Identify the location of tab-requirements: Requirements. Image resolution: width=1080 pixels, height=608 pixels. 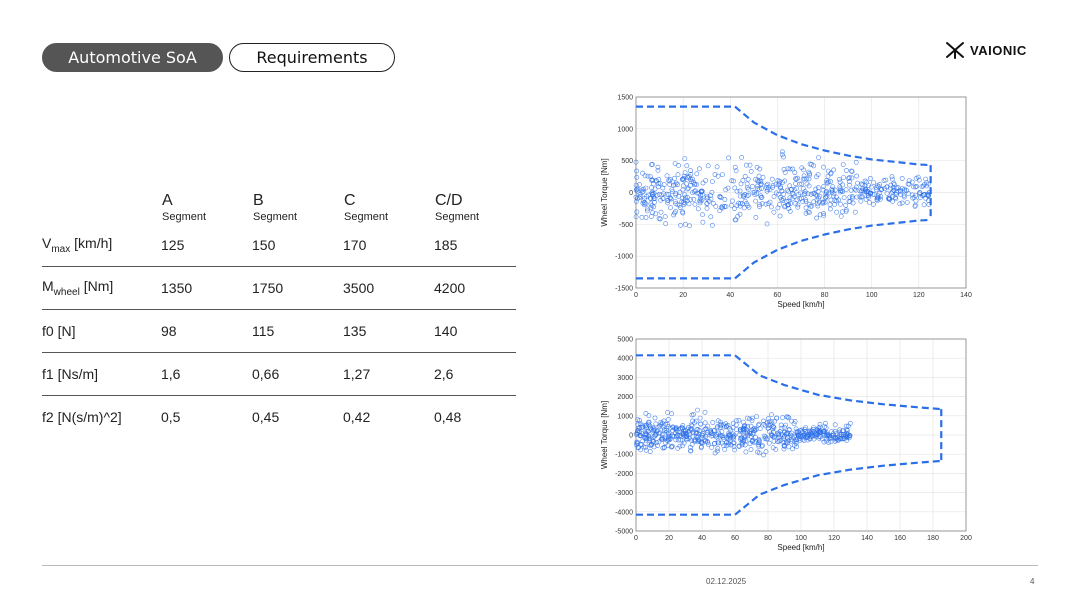
(312, 57).